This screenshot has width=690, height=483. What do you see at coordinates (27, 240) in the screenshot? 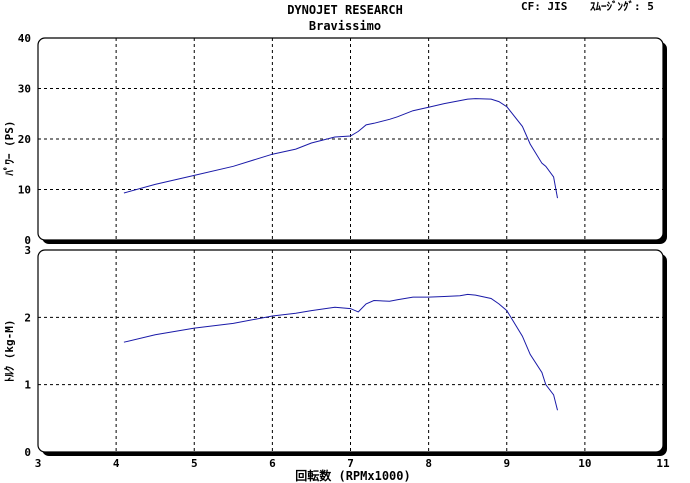
I see `power-y-tick-label: 0` at bounding box center [27, 240].